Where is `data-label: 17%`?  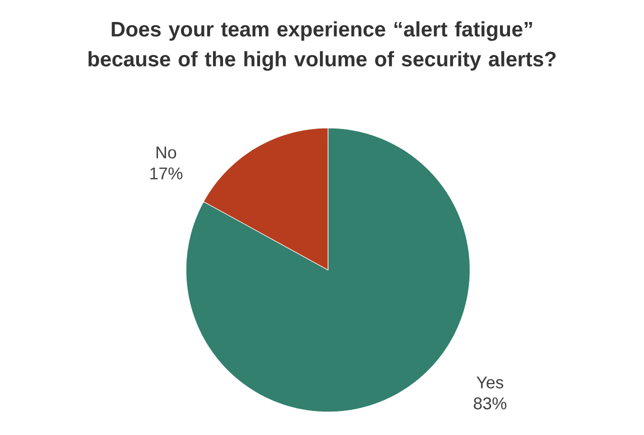 data-label: 17% is located at coordinates (166, 173).